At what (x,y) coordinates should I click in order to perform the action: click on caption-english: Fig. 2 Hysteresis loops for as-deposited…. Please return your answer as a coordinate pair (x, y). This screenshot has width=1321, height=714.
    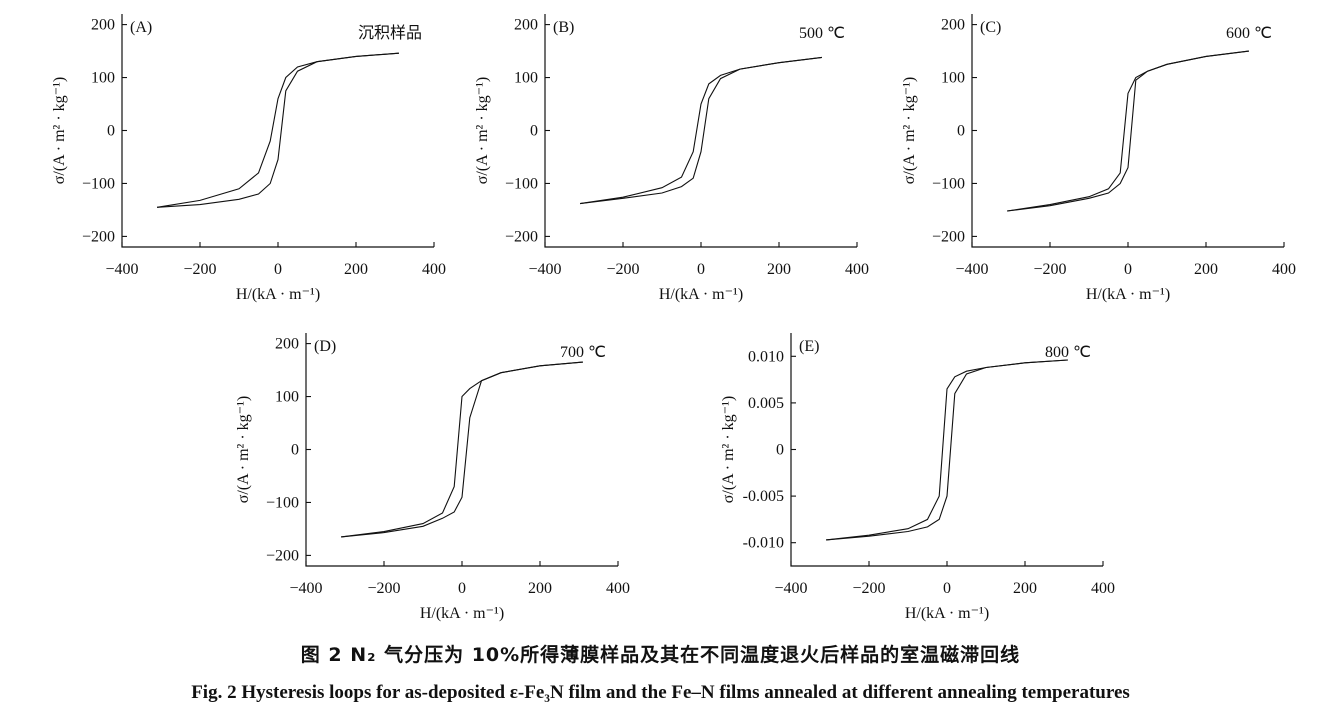
    Looking at the image, I should click on (660, 692).